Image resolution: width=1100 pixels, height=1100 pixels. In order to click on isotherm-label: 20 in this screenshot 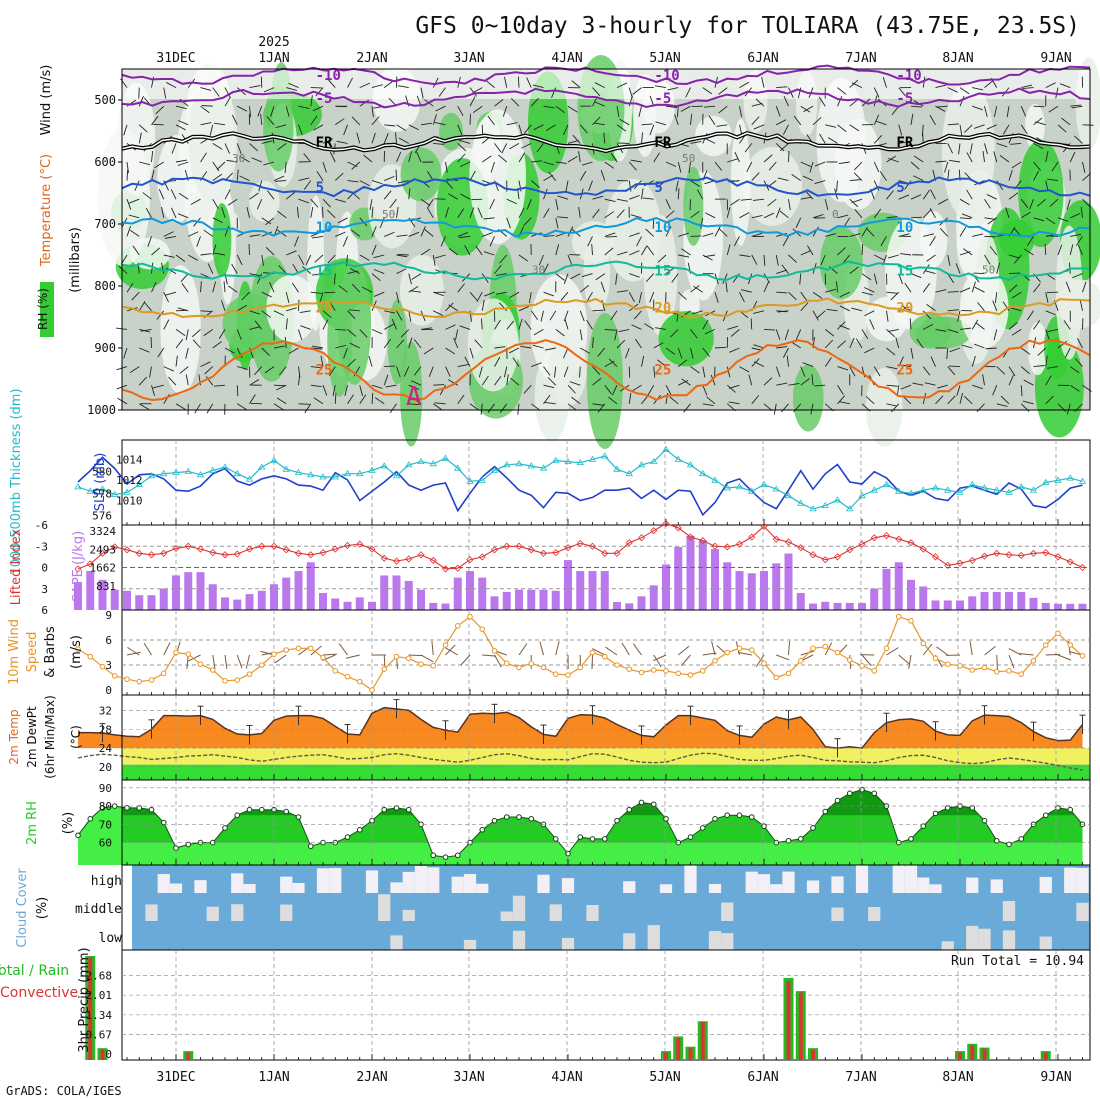, I will do `click(662, 309)`.